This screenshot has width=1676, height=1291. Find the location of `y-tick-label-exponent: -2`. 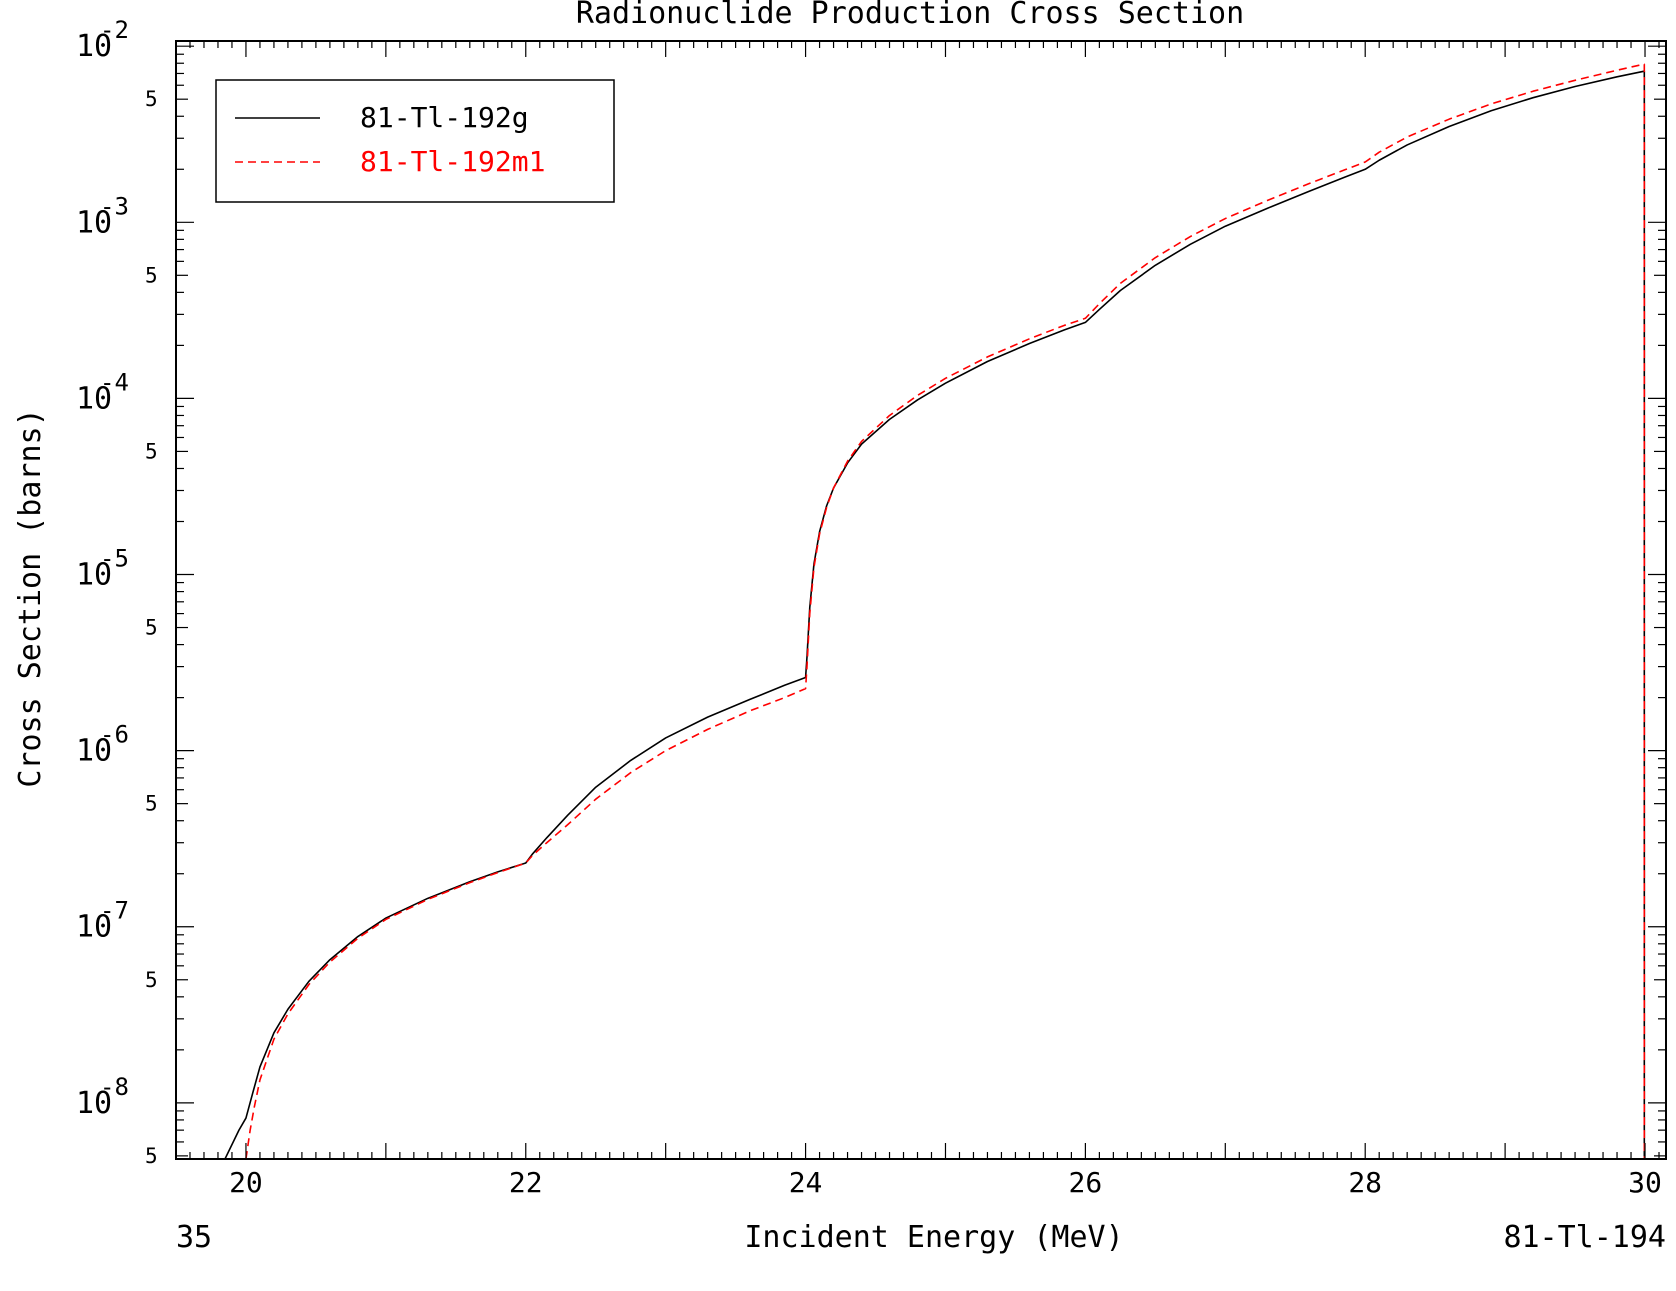

y-tick-label-exponent: -2 is located at coordinates (114, 30).